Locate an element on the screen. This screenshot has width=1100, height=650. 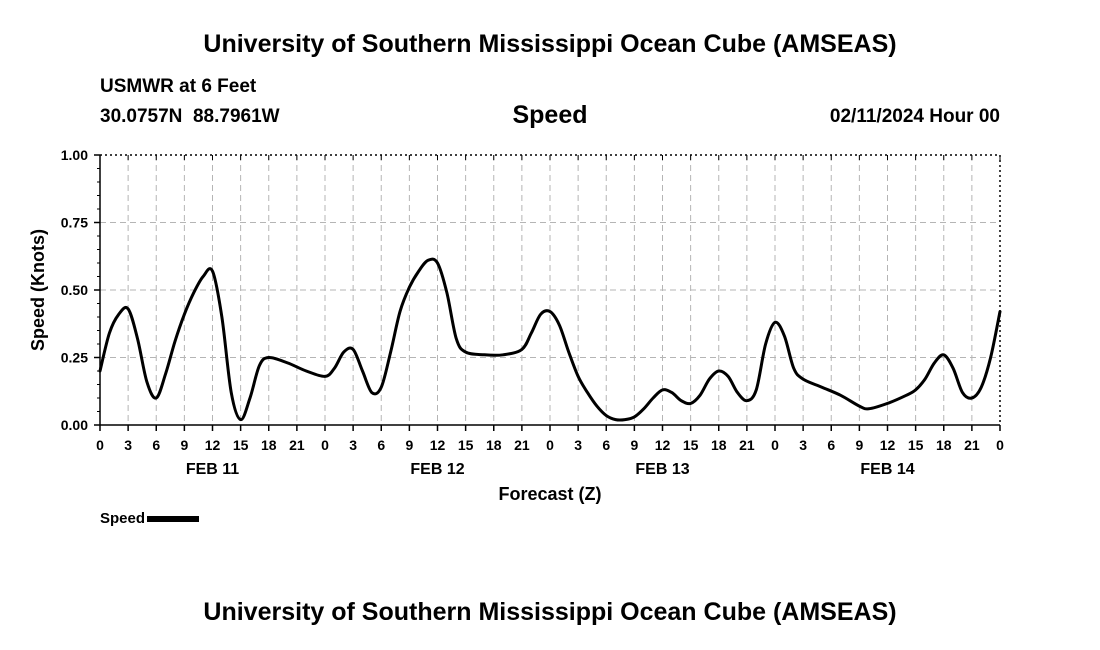
y-tick-label: 0.75 is located at coordinates (74, 223).